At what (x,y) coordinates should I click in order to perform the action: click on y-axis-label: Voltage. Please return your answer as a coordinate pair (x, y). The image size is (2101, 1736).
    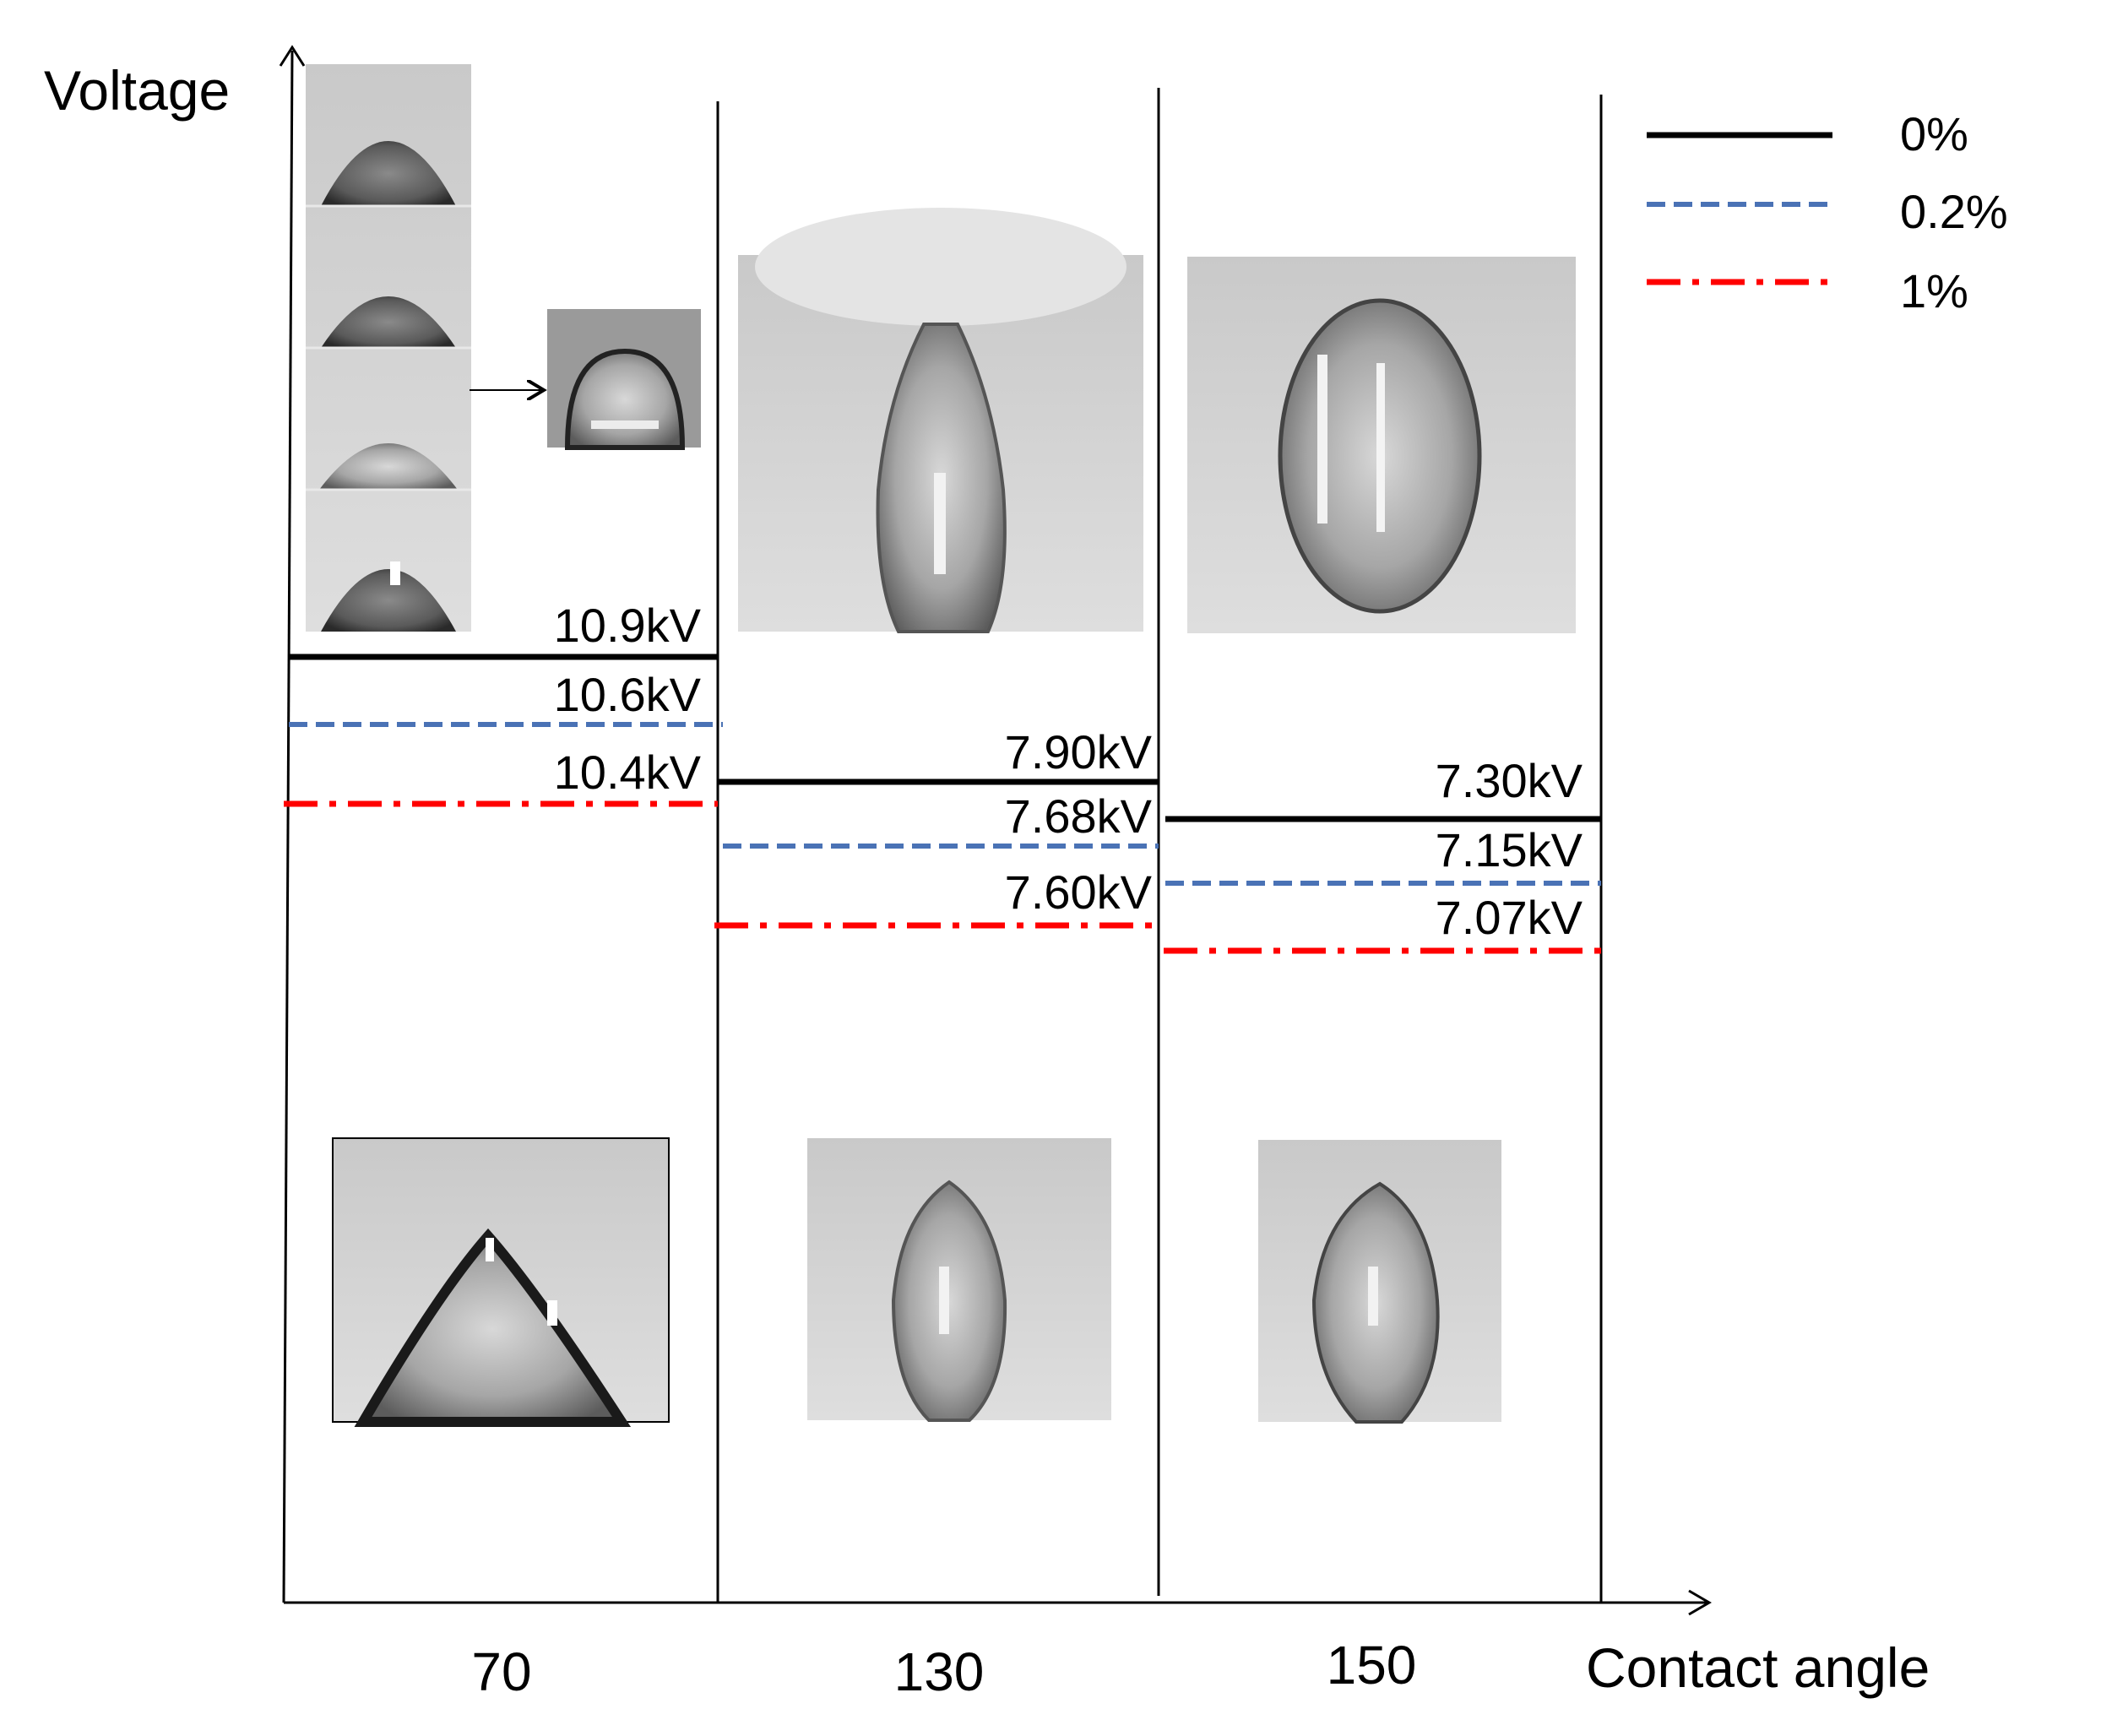
    Looking at the image, I should click on (137, 91).